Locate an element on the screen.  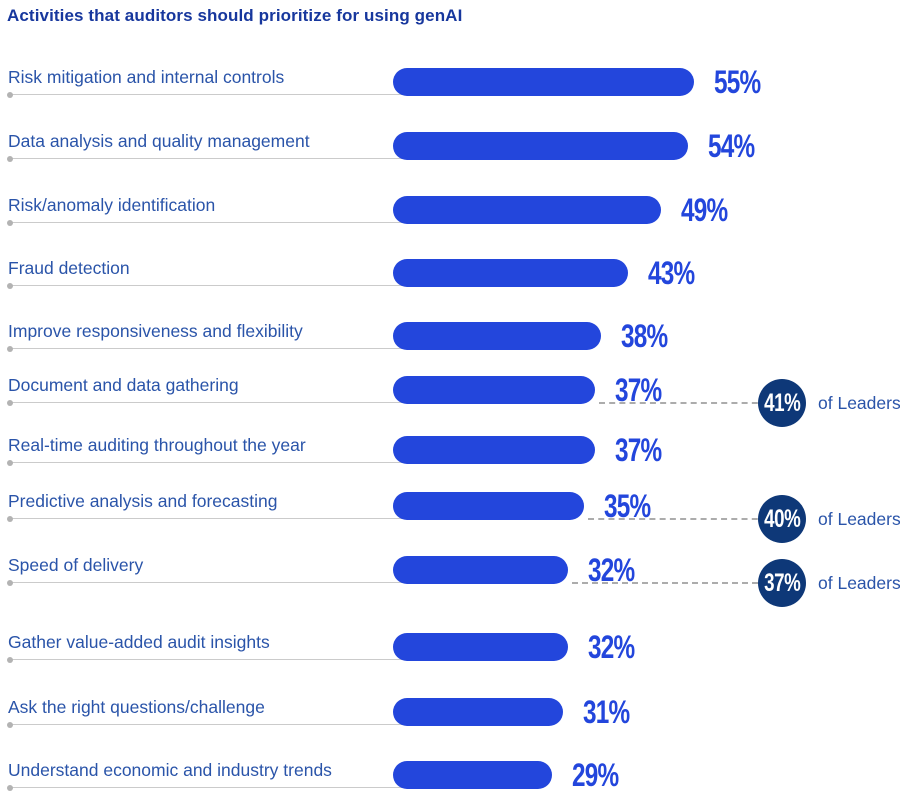
leader-badge: 40% is located at coordinates (782, 519).